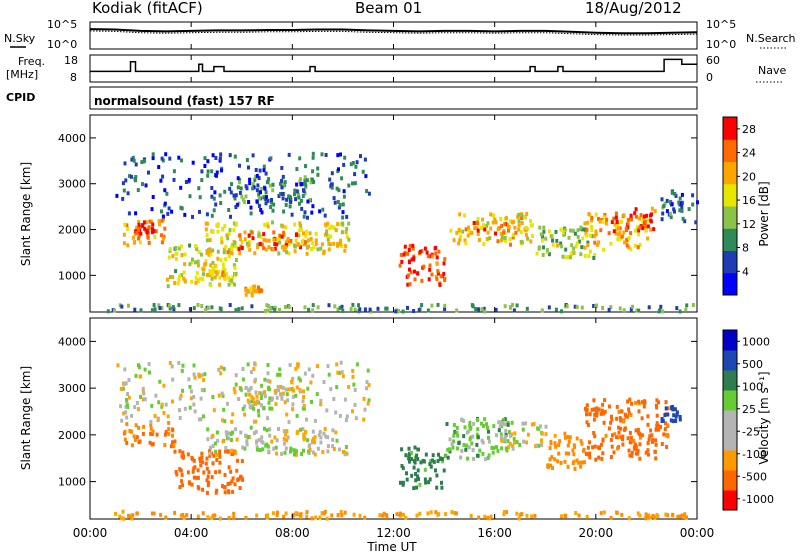  I want to click on power-colorbar-label: Power [dB], so click(764, 213).